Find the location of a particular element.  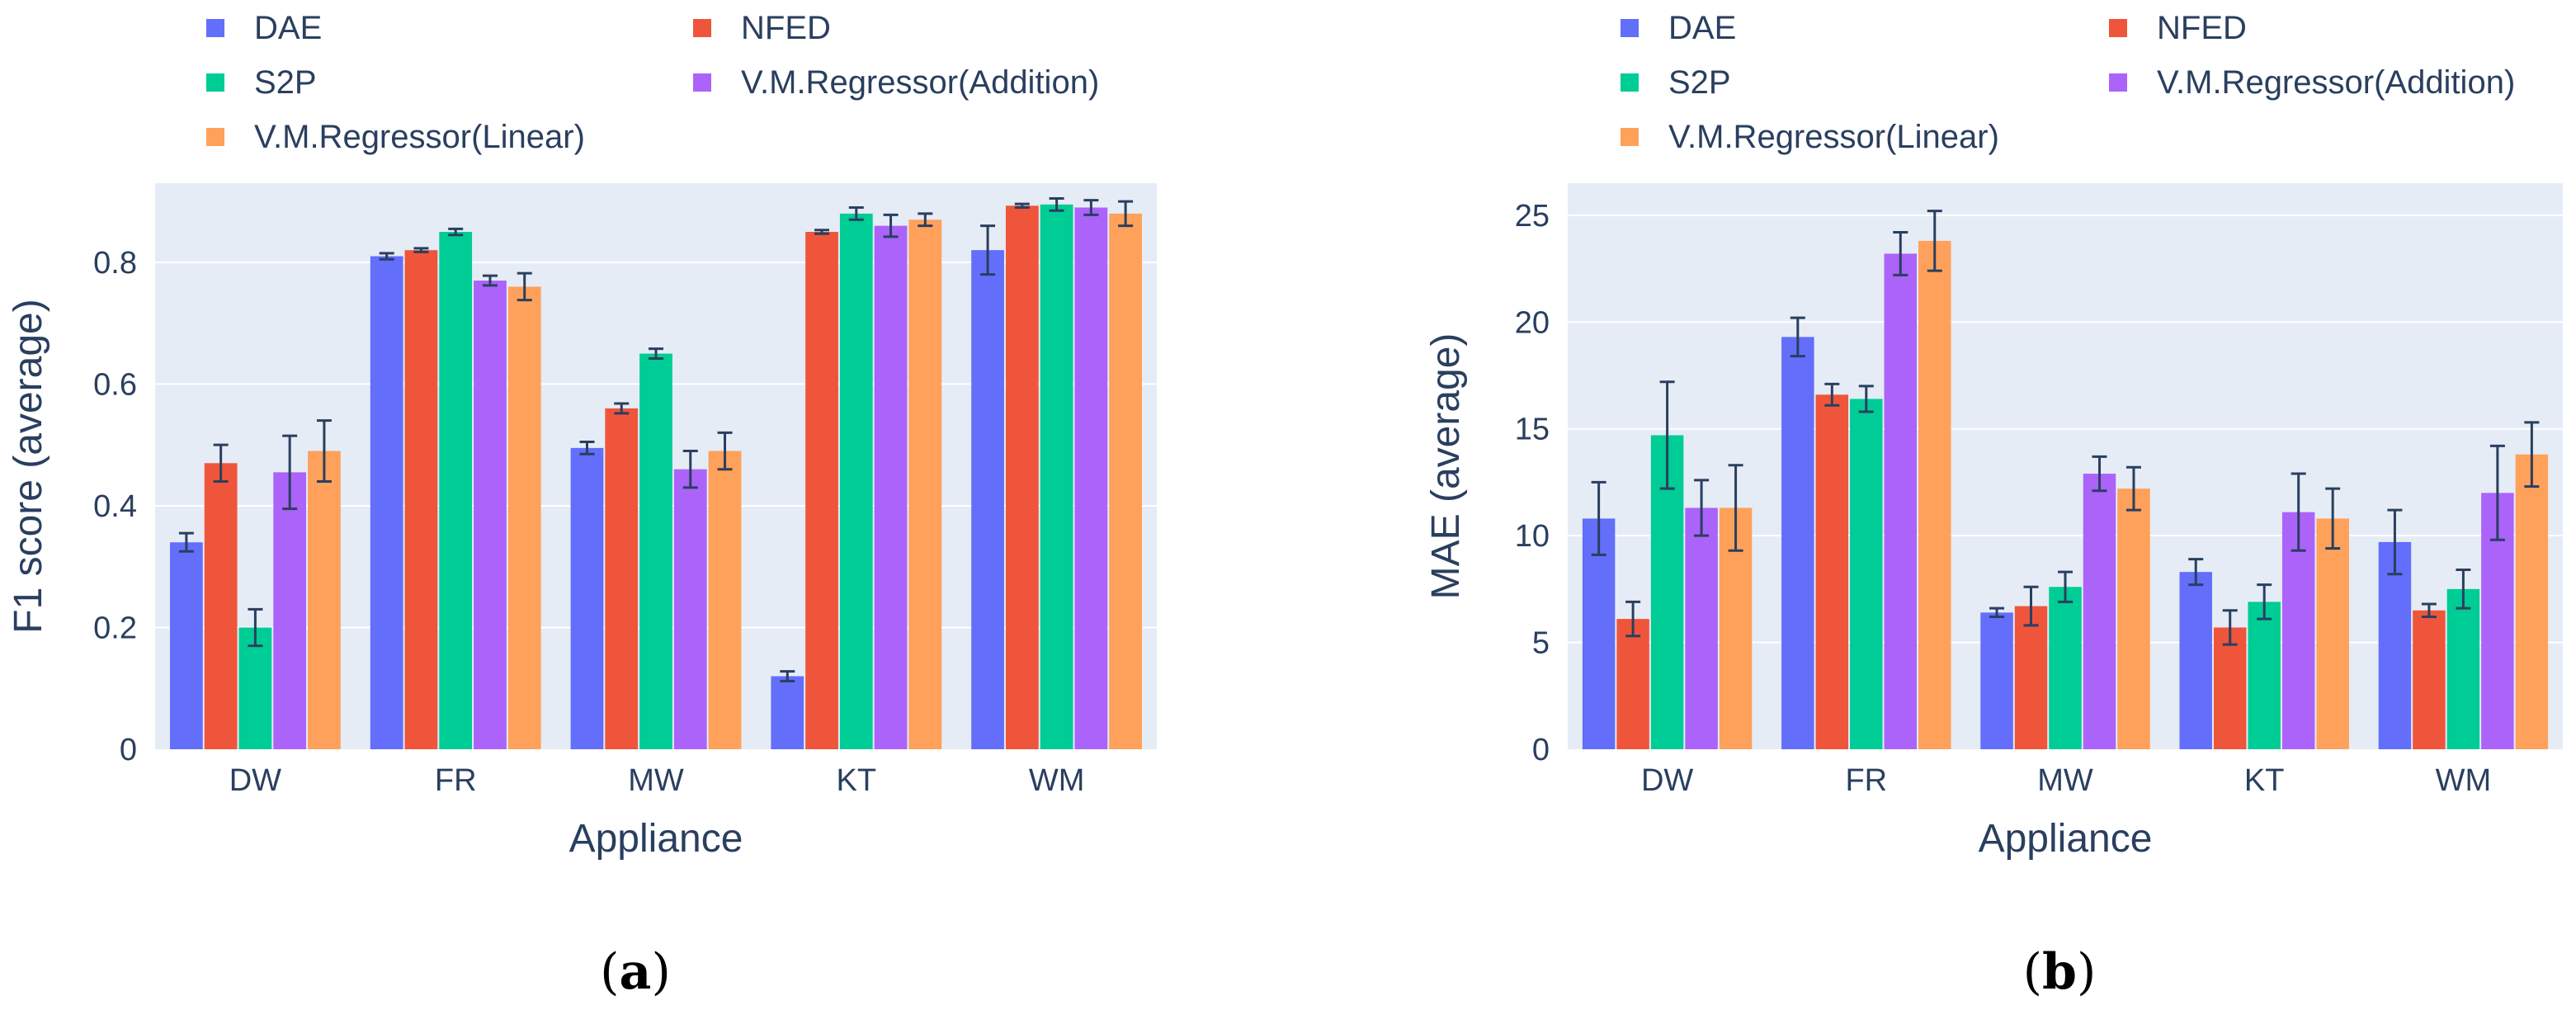

bar-v-m-regressor-addition--wm is located at coordinates (1091, 478).